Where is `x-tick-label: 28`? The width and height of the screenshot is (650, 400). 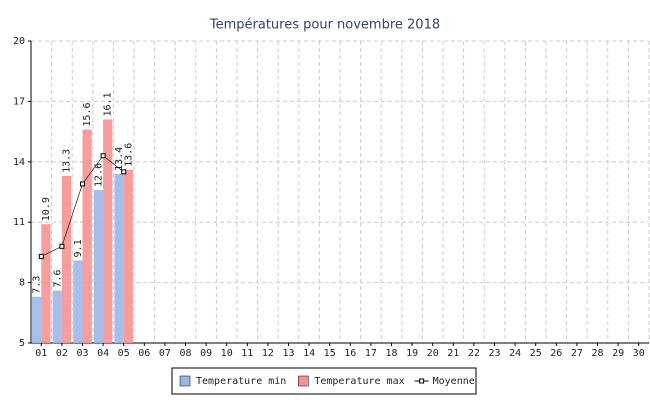
x-tick-label: 28 is located at coordinates (597, 353).